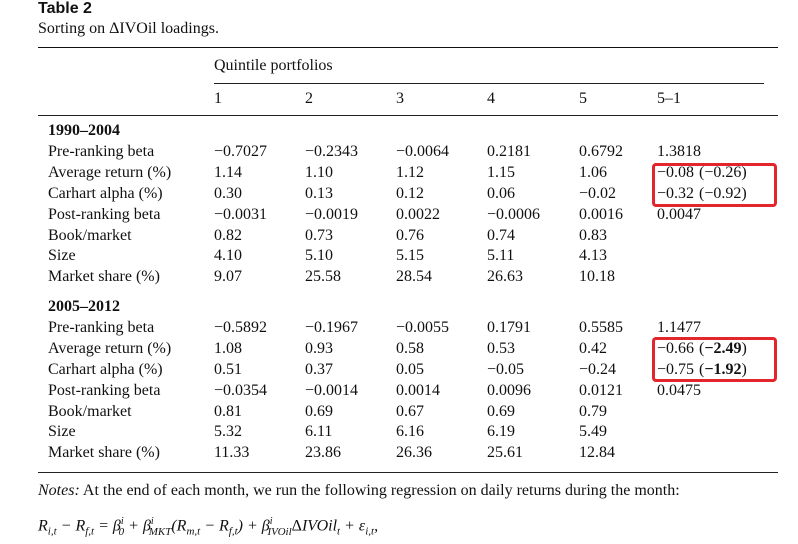  Describe the element at coordinates (410, 431) in the screenshot. I see `table-cell: 6.16` at that location.